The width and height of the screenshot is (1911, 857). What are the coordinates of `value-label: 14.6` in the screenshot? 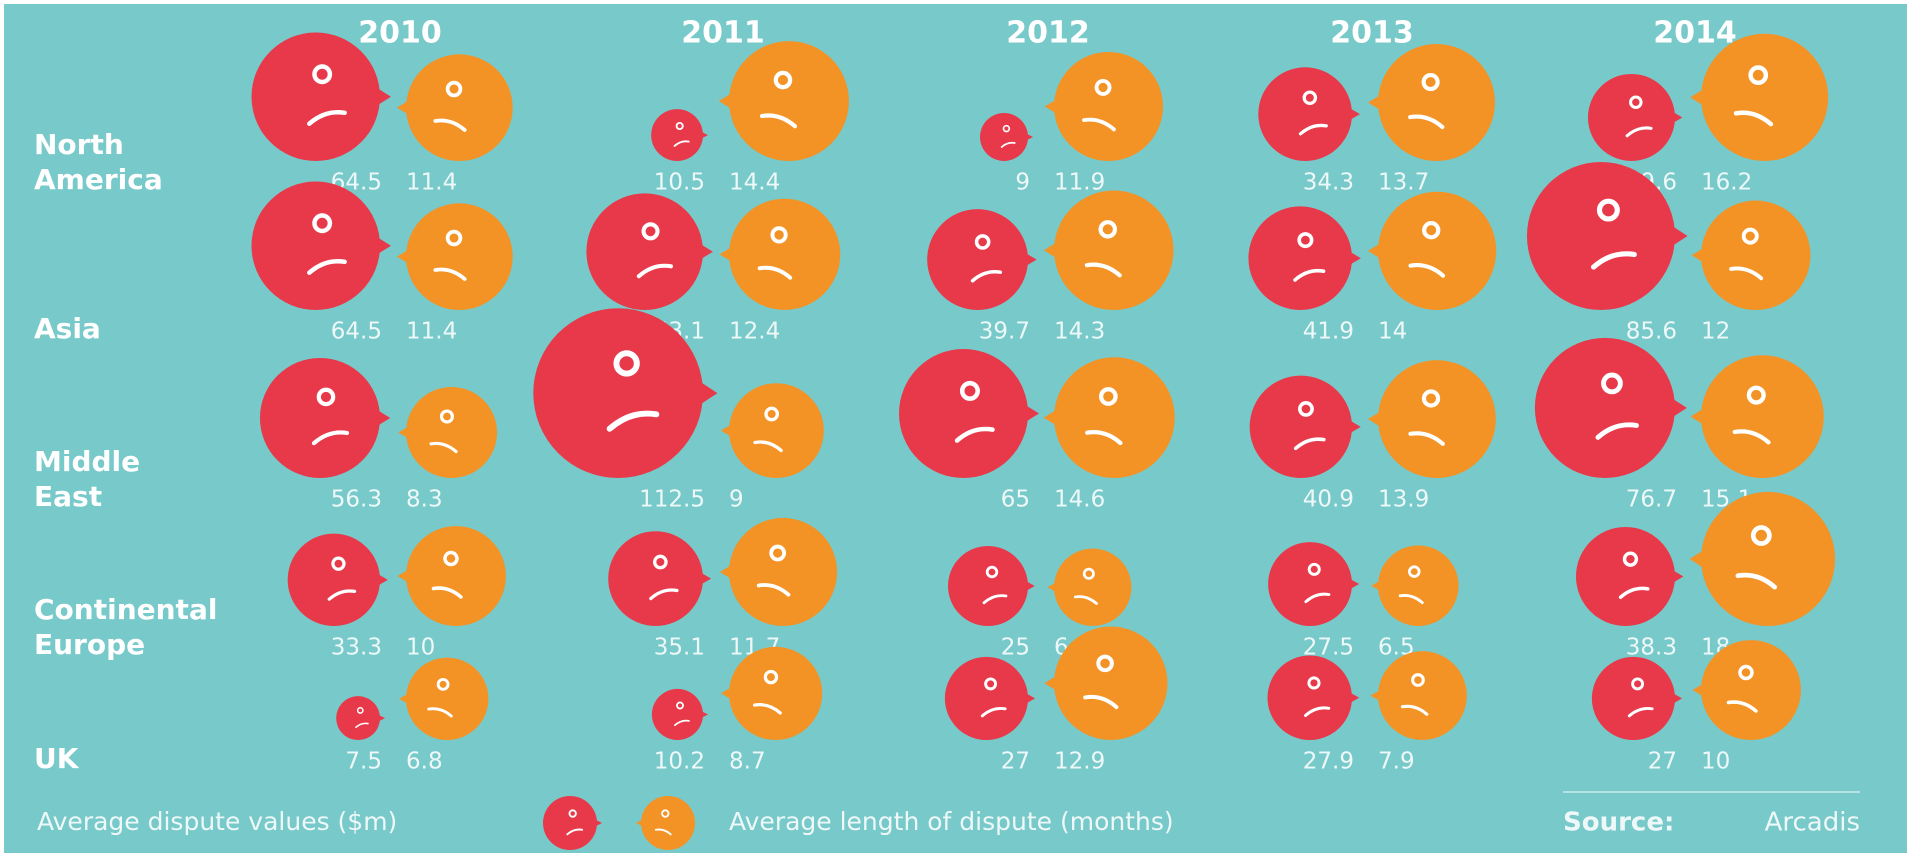 It's located at (1079, 500).